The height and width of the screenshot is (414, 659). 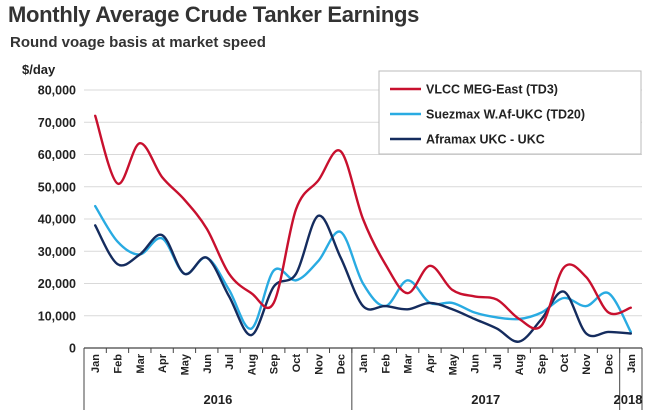 What do you see at coordinates (57, 91) in the screenshot?
I see `y-tick-label: 80,000` at bounding box center [57, 91].